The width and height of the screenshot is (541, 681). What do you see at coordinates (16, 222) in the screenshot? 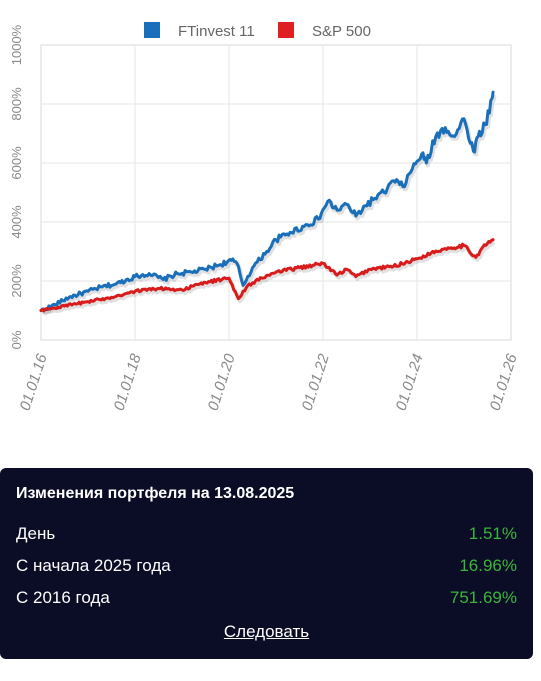
I see `y-tick-label: 400%` at bounding box center [16, 222].